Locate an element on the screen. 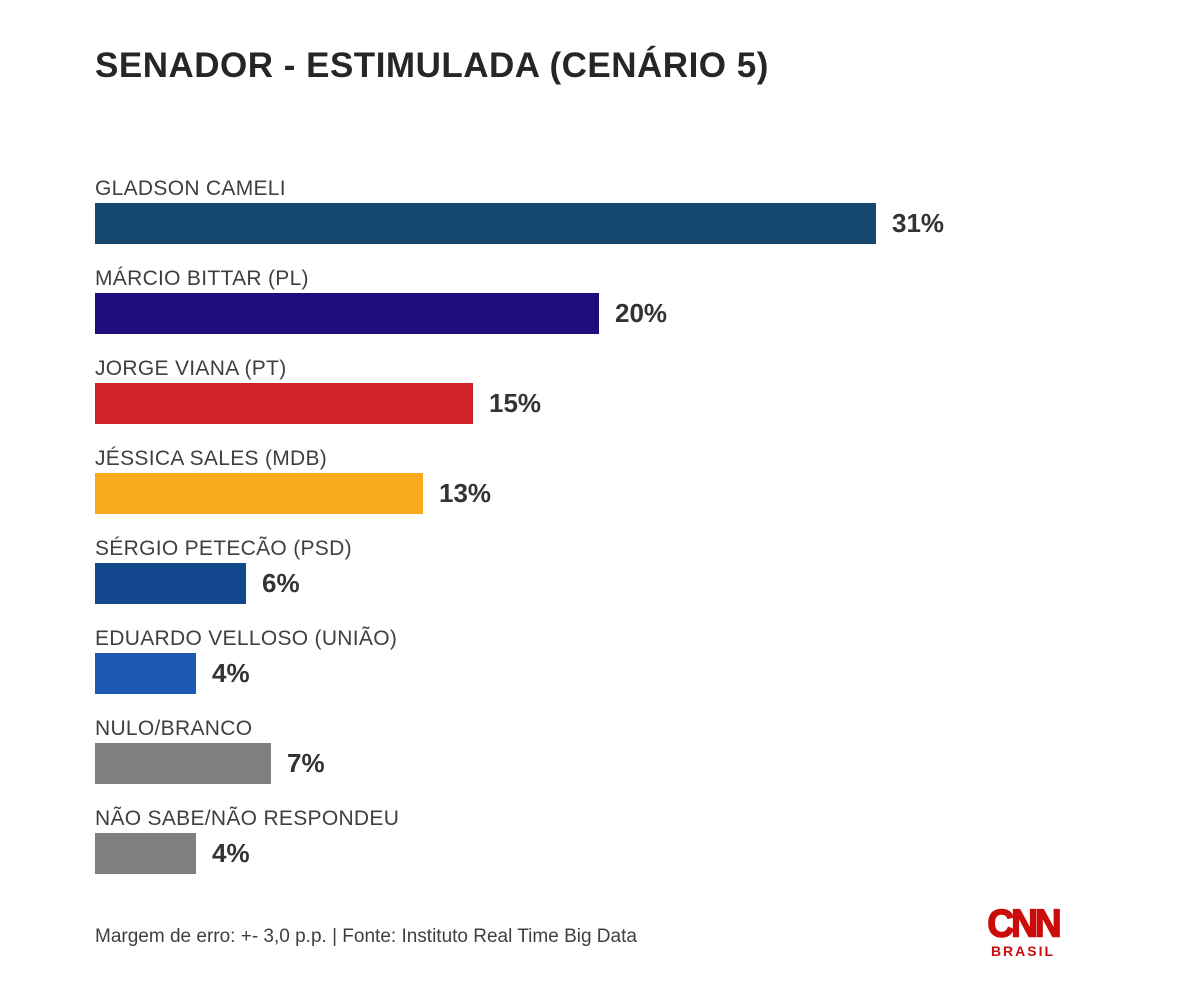 The image size is (1200, 988). value-label: 20% is located at coordinates (641, 313).